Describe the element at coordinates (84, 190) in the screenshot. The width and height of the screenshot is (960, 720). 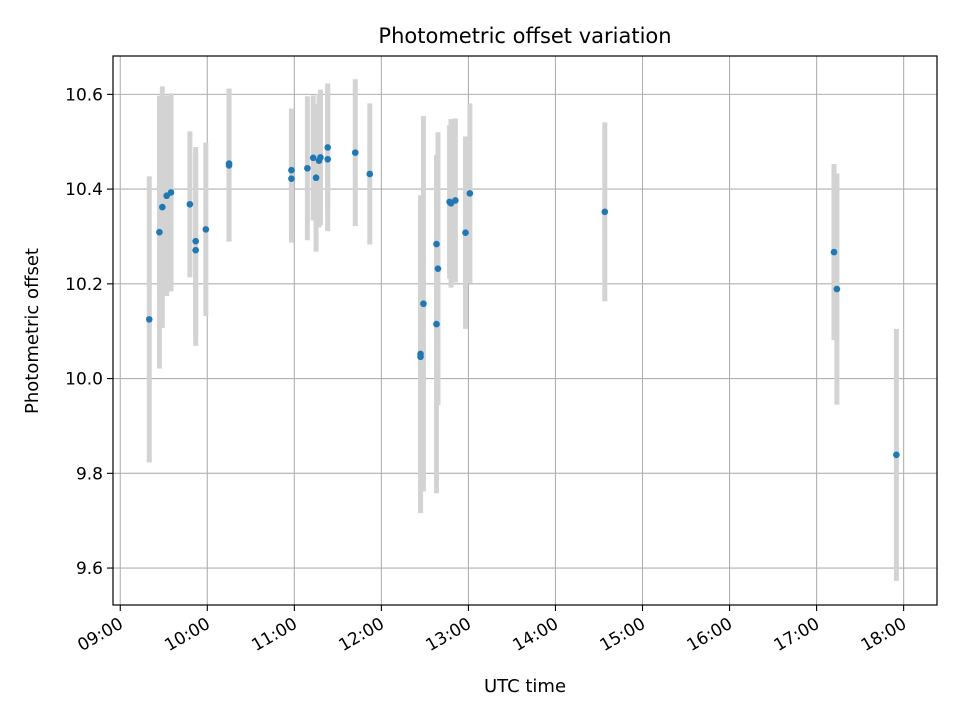
I see `y-tick-label: 10.4` at that location.